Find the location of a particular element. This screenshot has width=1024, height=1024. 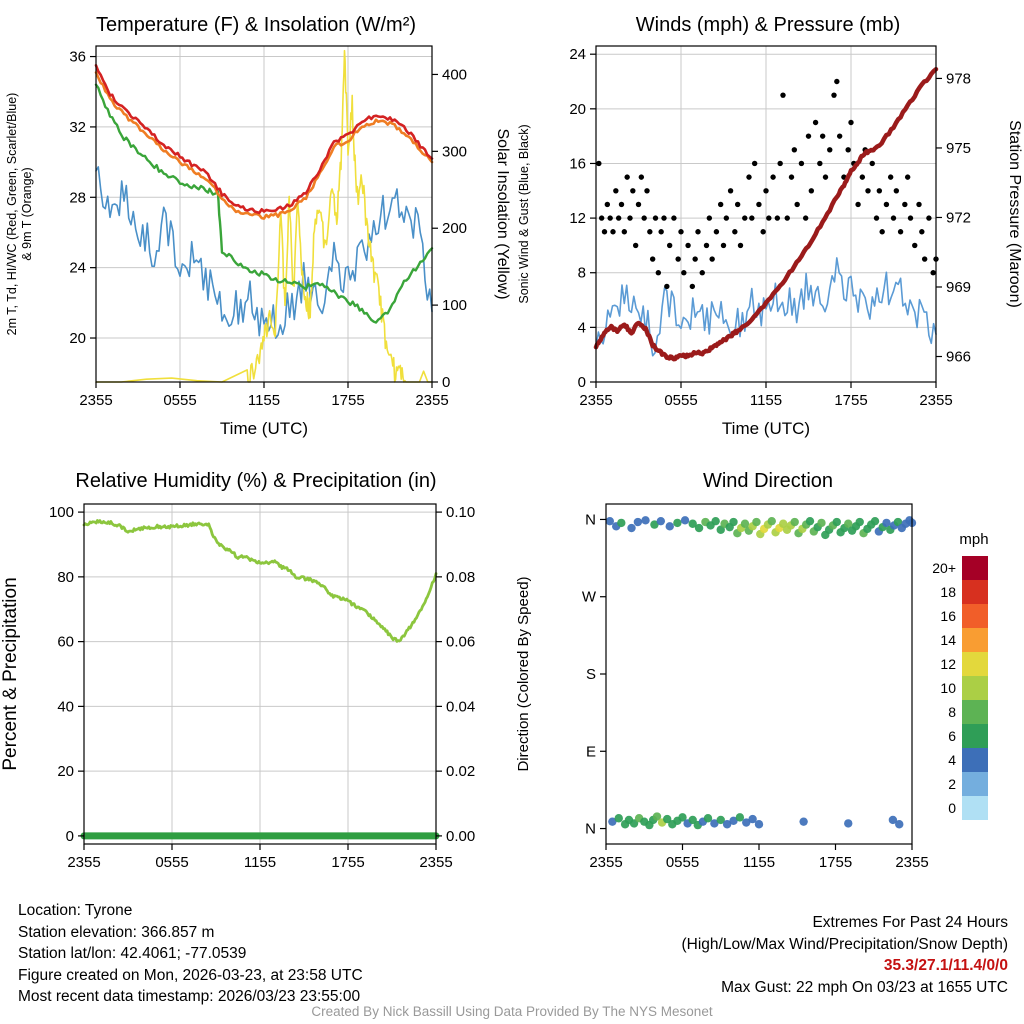

svg-text: 975 is located at coordinates (958, 148).